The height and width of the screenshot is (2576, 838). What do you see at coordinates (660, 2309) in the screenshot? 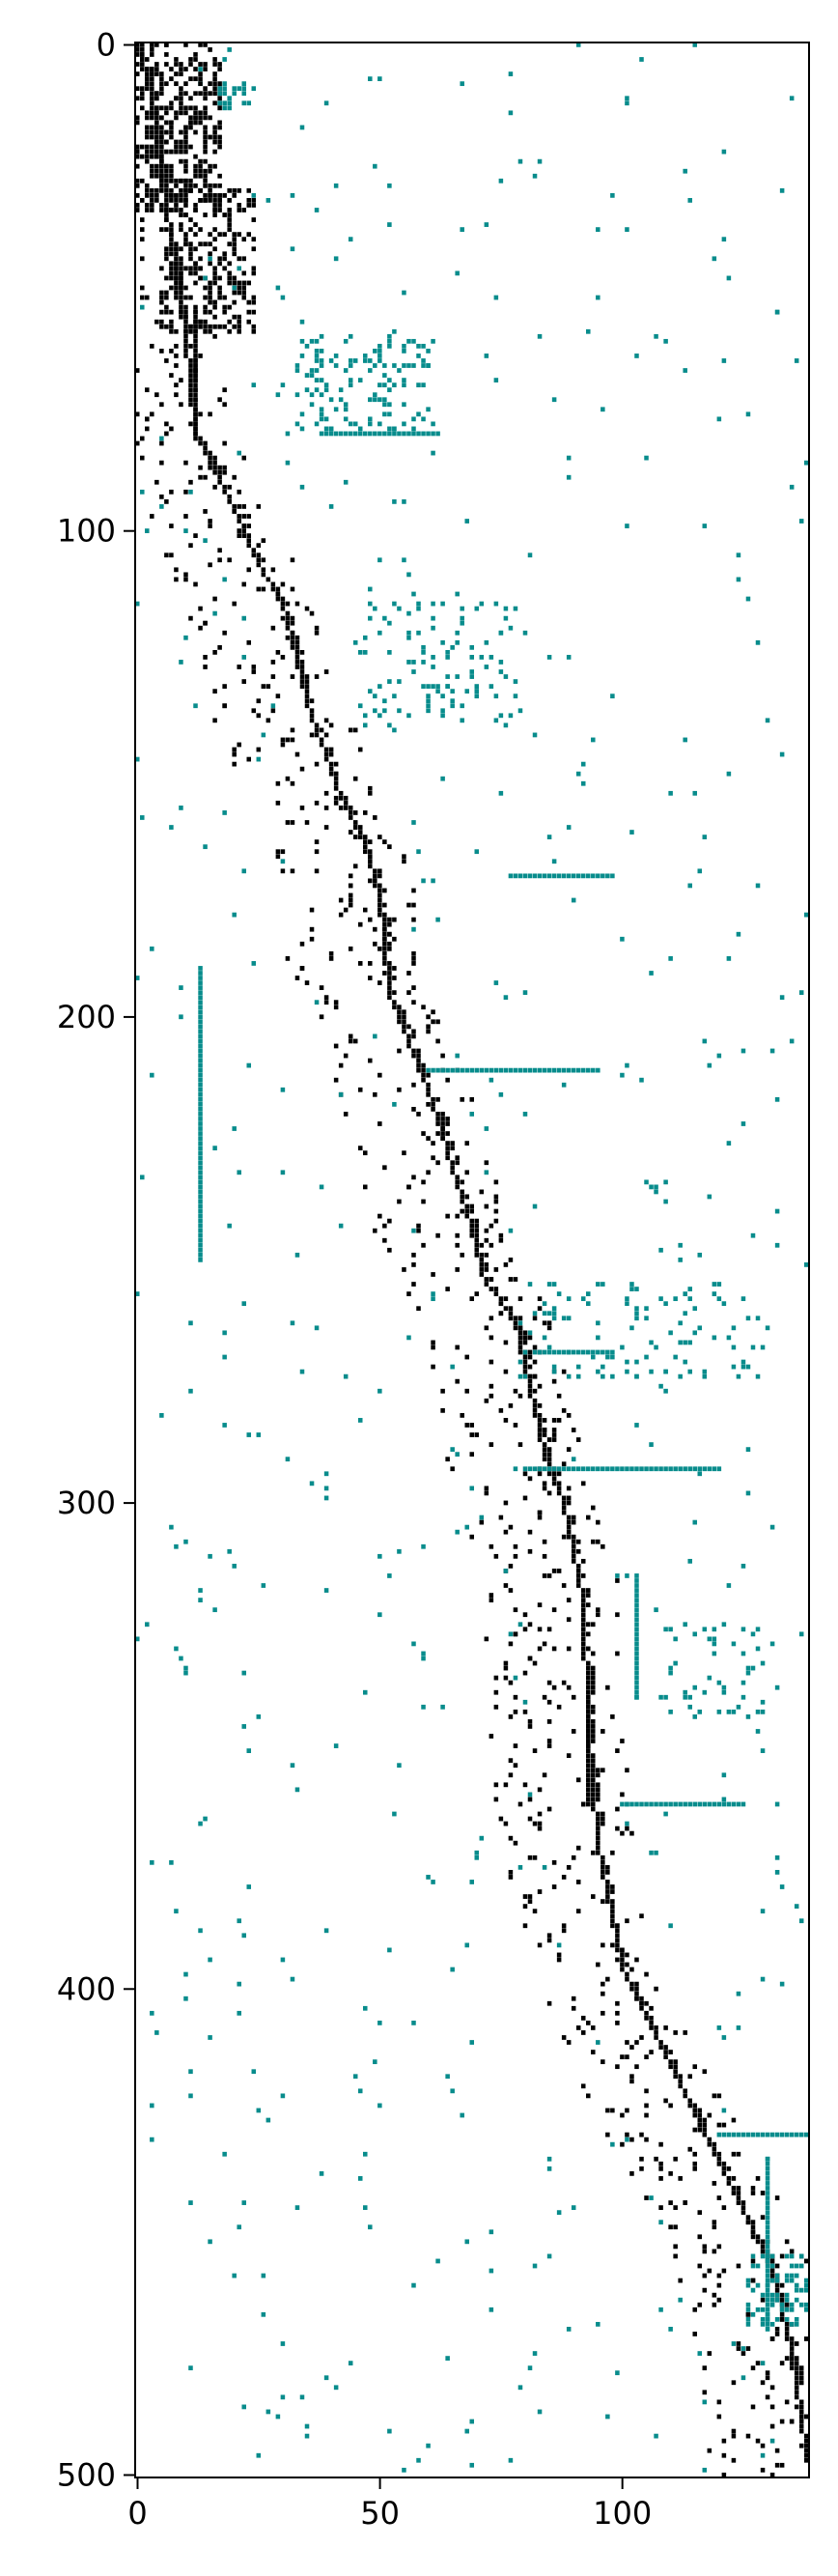
I see `offband-nonzero-mark-1990` at bounding box center [660, 2309].